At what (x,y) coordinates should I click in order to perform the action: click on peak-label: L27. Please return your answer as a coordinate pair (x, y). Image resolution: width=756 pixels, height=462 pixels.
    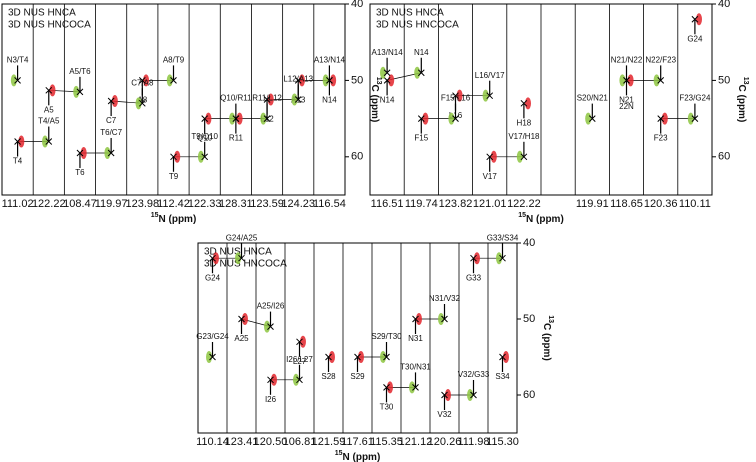
    Looking at the image, I should click on (300, 361).